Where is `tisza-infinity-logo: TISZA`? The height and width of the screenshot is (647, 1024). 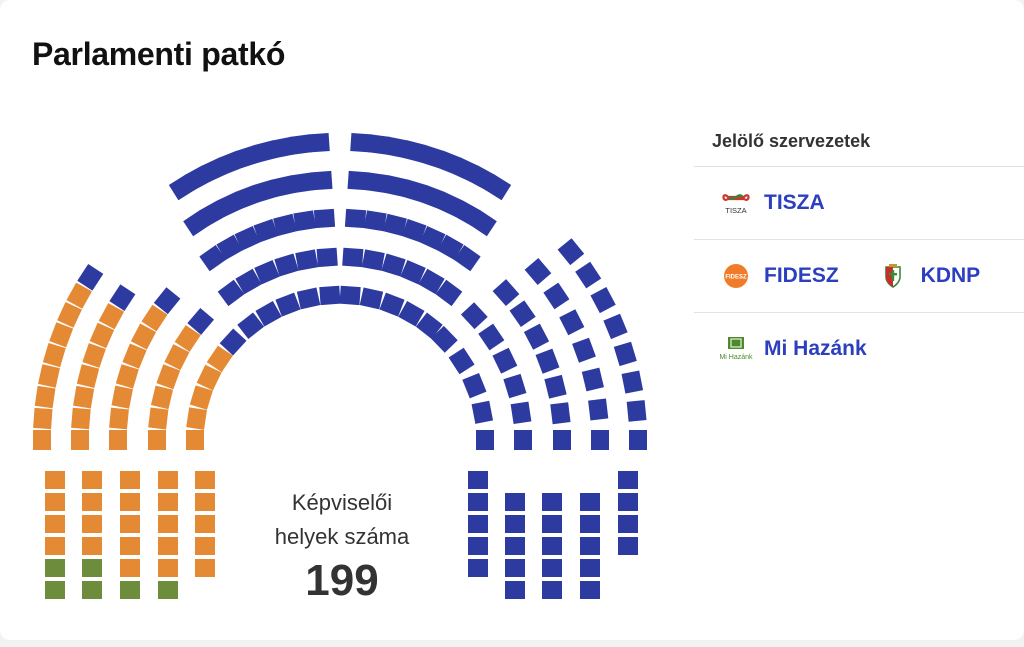 tisza-infinity-logo: TISZA is located at coordinates (736, 204).